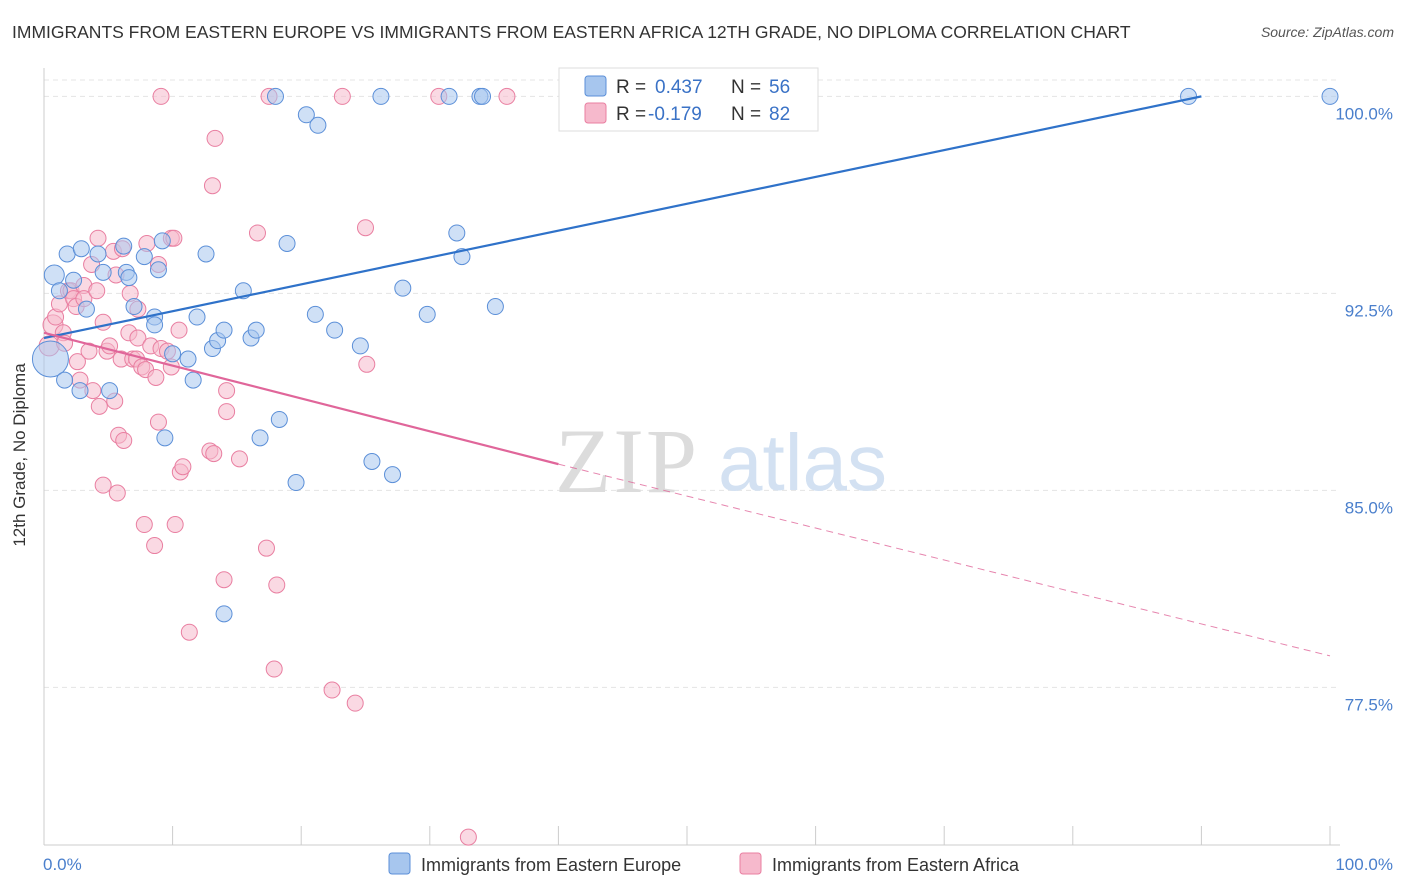 The height and width of the screenshot is (892, 1406). Describe the element at coordinates (802, 462) in the screenshot. I see `watermark-atlas: atlas` at that location.